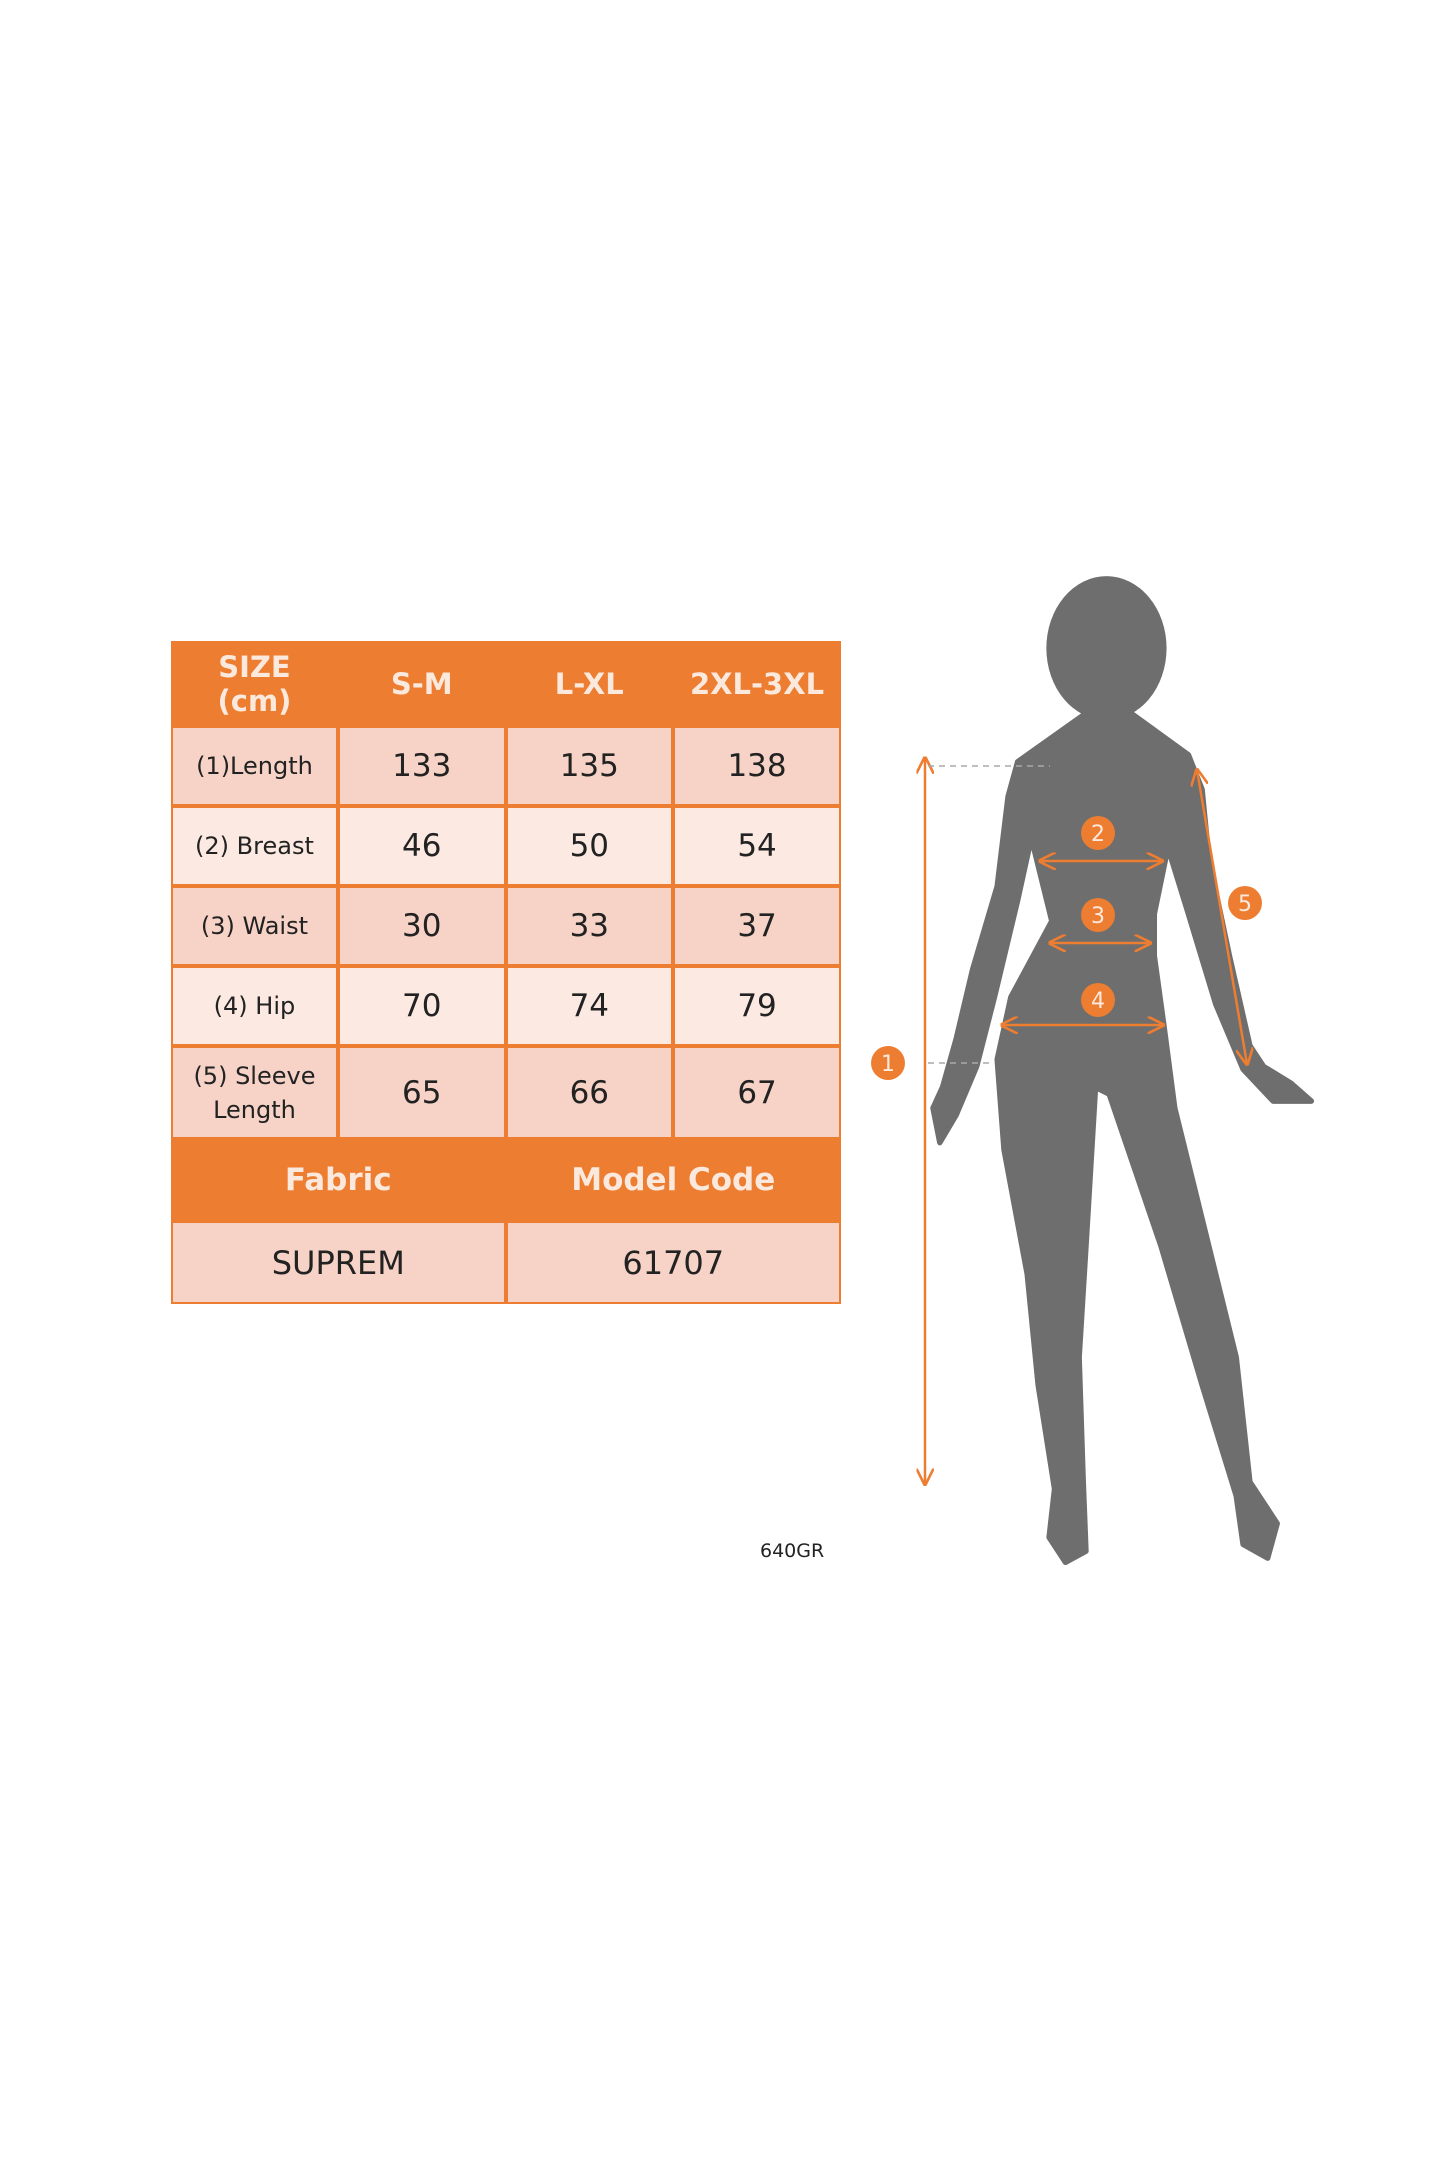 The image size is (1440, 2160). What do you see at coordinates (254, 1006) in the screenshot?
I see `row-label: (4) Hip` at bounding box center [254, 1006].